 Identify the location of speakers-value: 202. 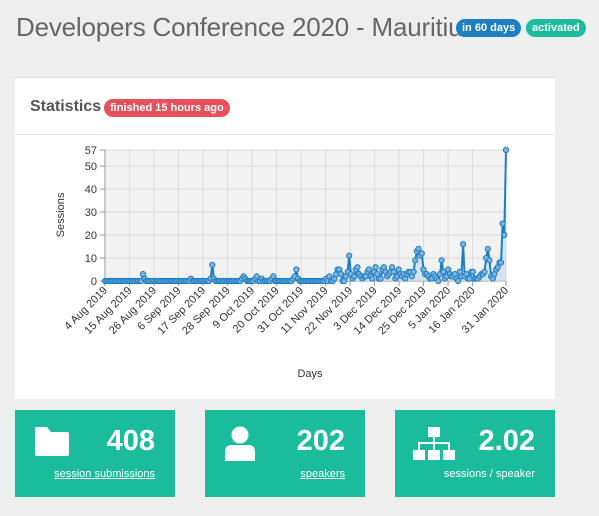
(320, 441).